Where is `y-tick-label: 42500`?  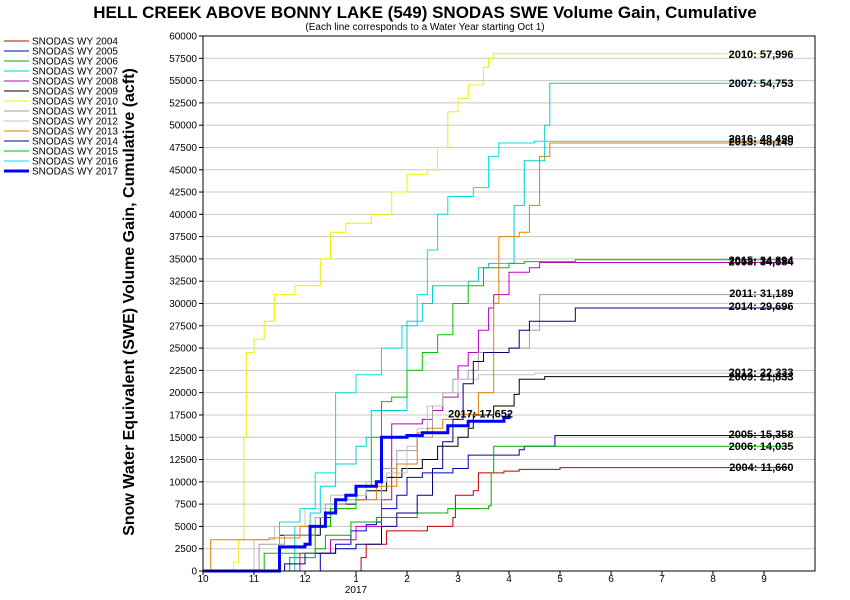 y-tick-label: 42500 is located at coordinates (183, 193).